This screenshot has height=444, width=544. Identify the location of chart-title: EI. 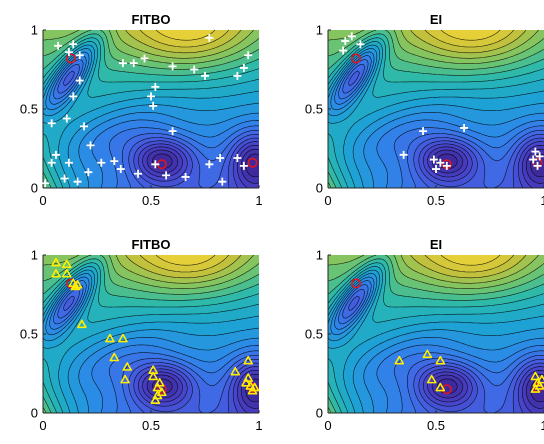
(436, 19).